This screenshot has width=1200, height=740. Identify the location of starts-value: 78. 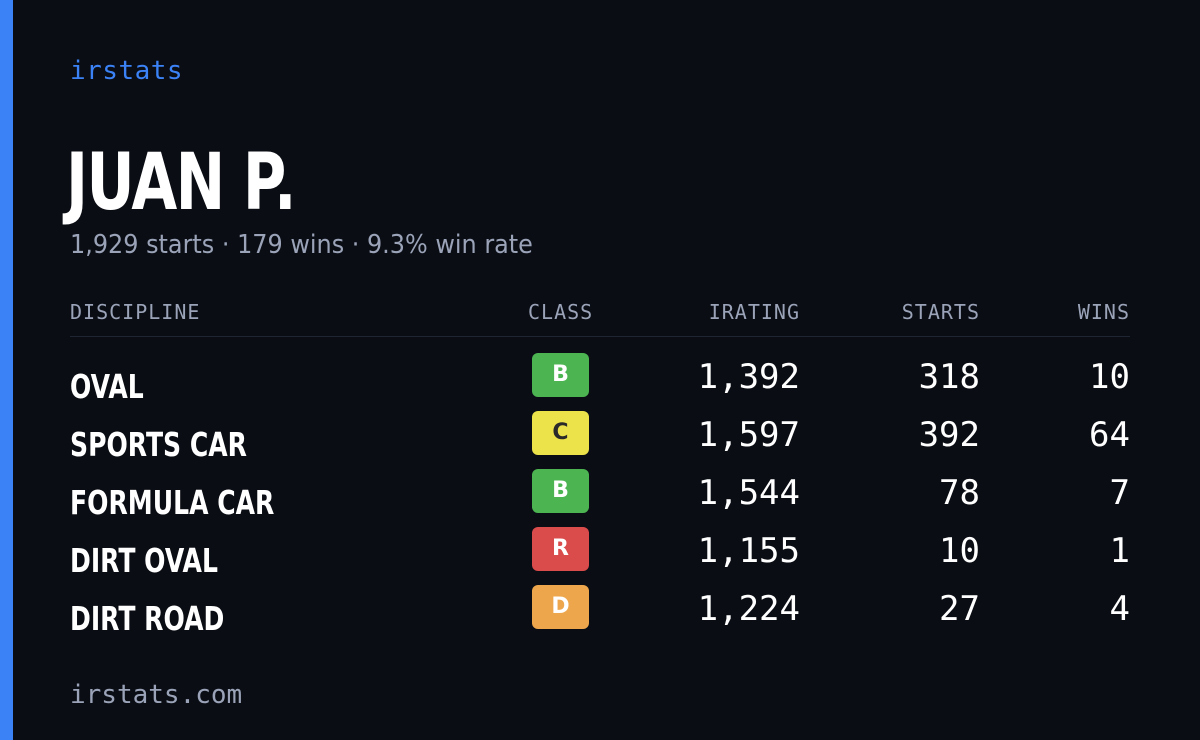
(959, 493).